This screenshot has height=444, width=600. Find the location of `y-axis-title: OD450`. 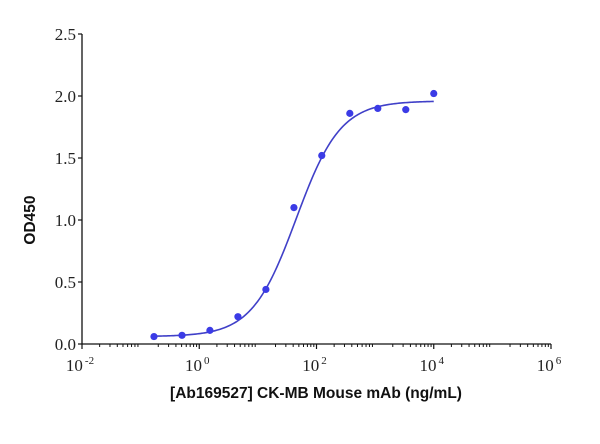

y-axis-title: OD450 is located at coordinates (30, 219).